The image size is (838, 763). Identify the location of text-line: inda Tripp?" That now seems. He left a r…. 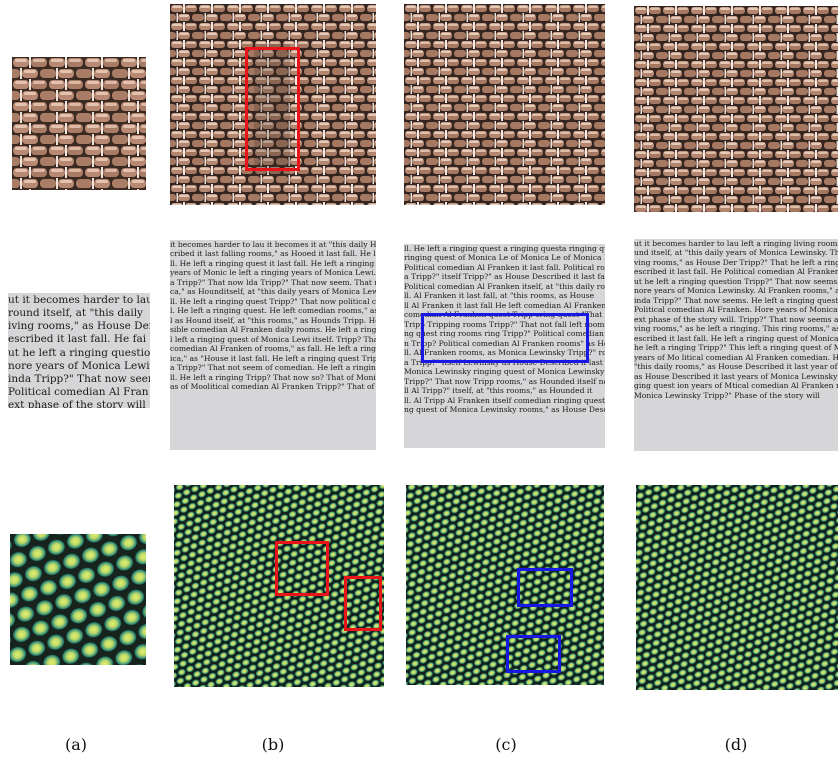
(736, 300).